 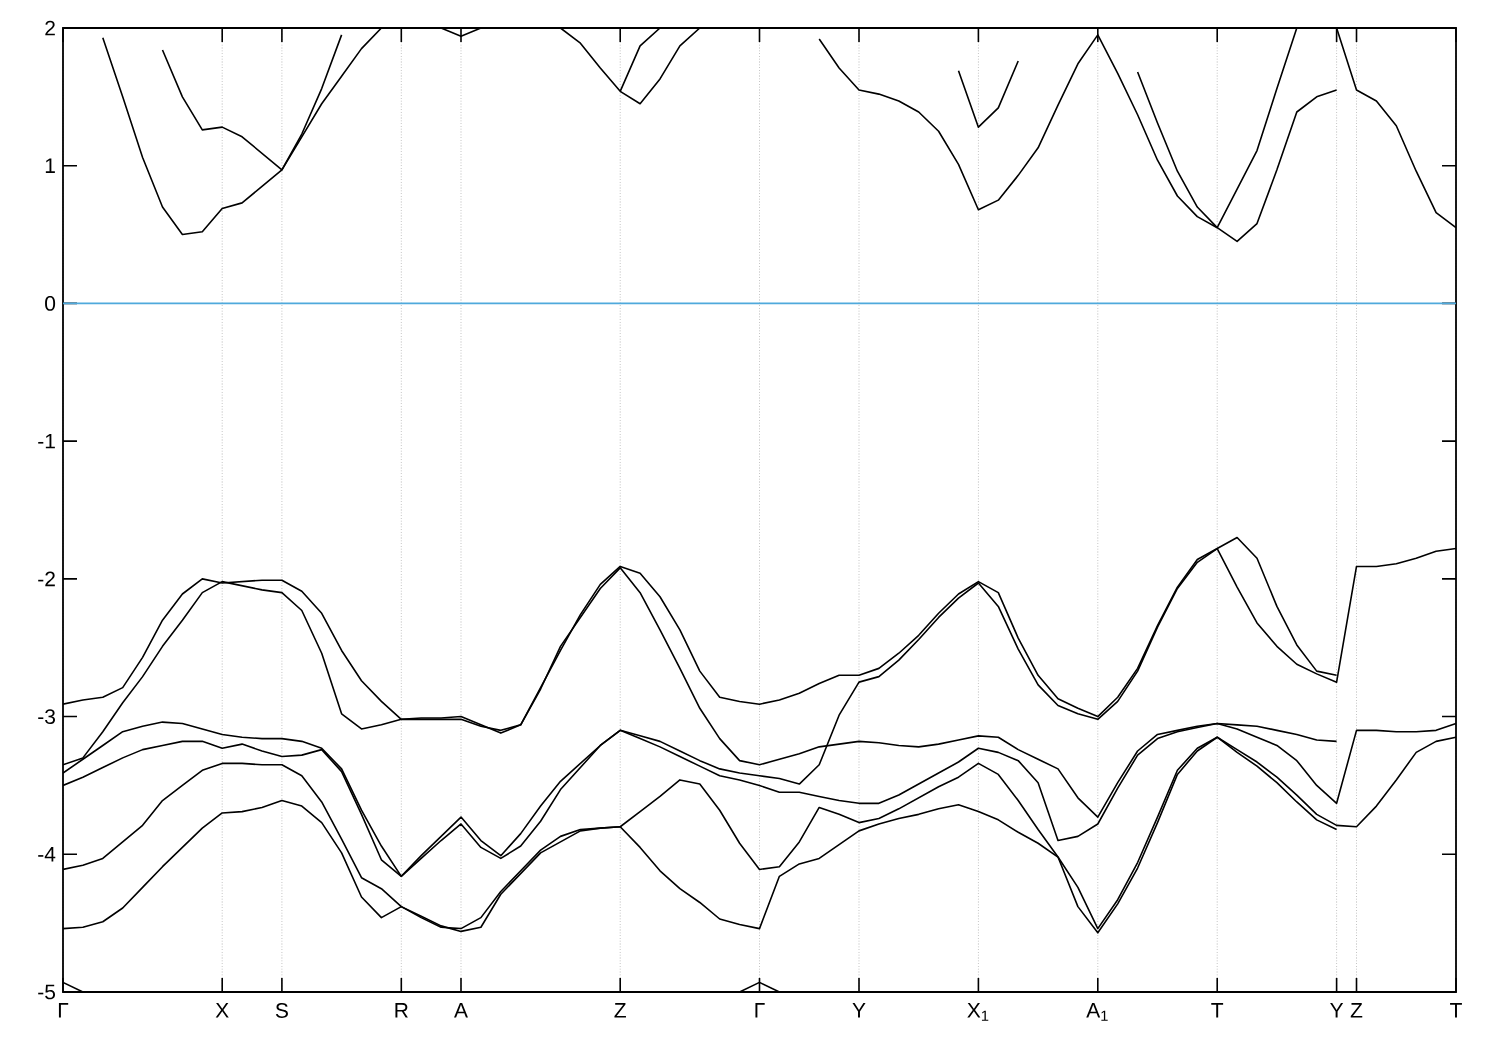 I want to click on x-tick-label: X, so click(x=222, y=1010).